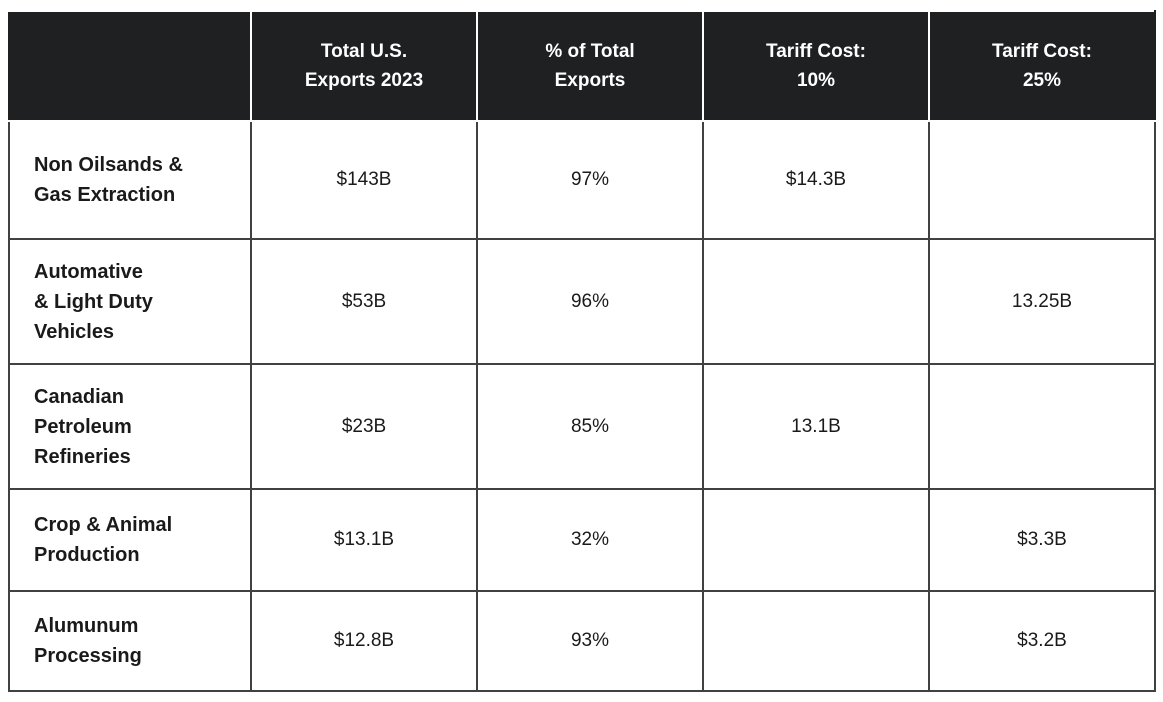 Image resolution: width=1163 pixels, height=702 pixels. I want to click on cell-tariff-10: $14.3B, so click(816, 180).